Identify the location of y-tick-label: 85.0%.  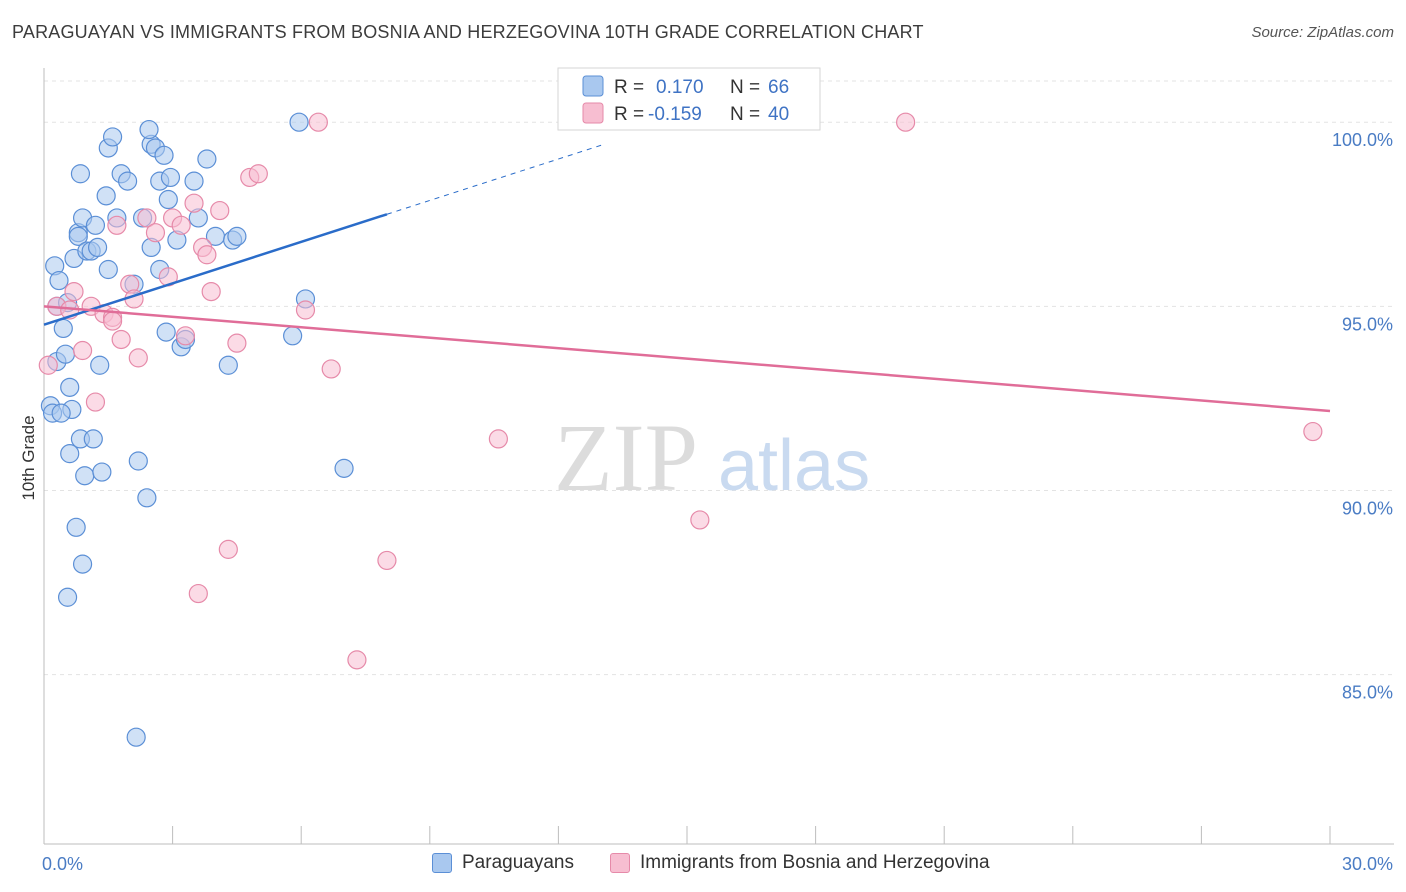
(1367, 693).